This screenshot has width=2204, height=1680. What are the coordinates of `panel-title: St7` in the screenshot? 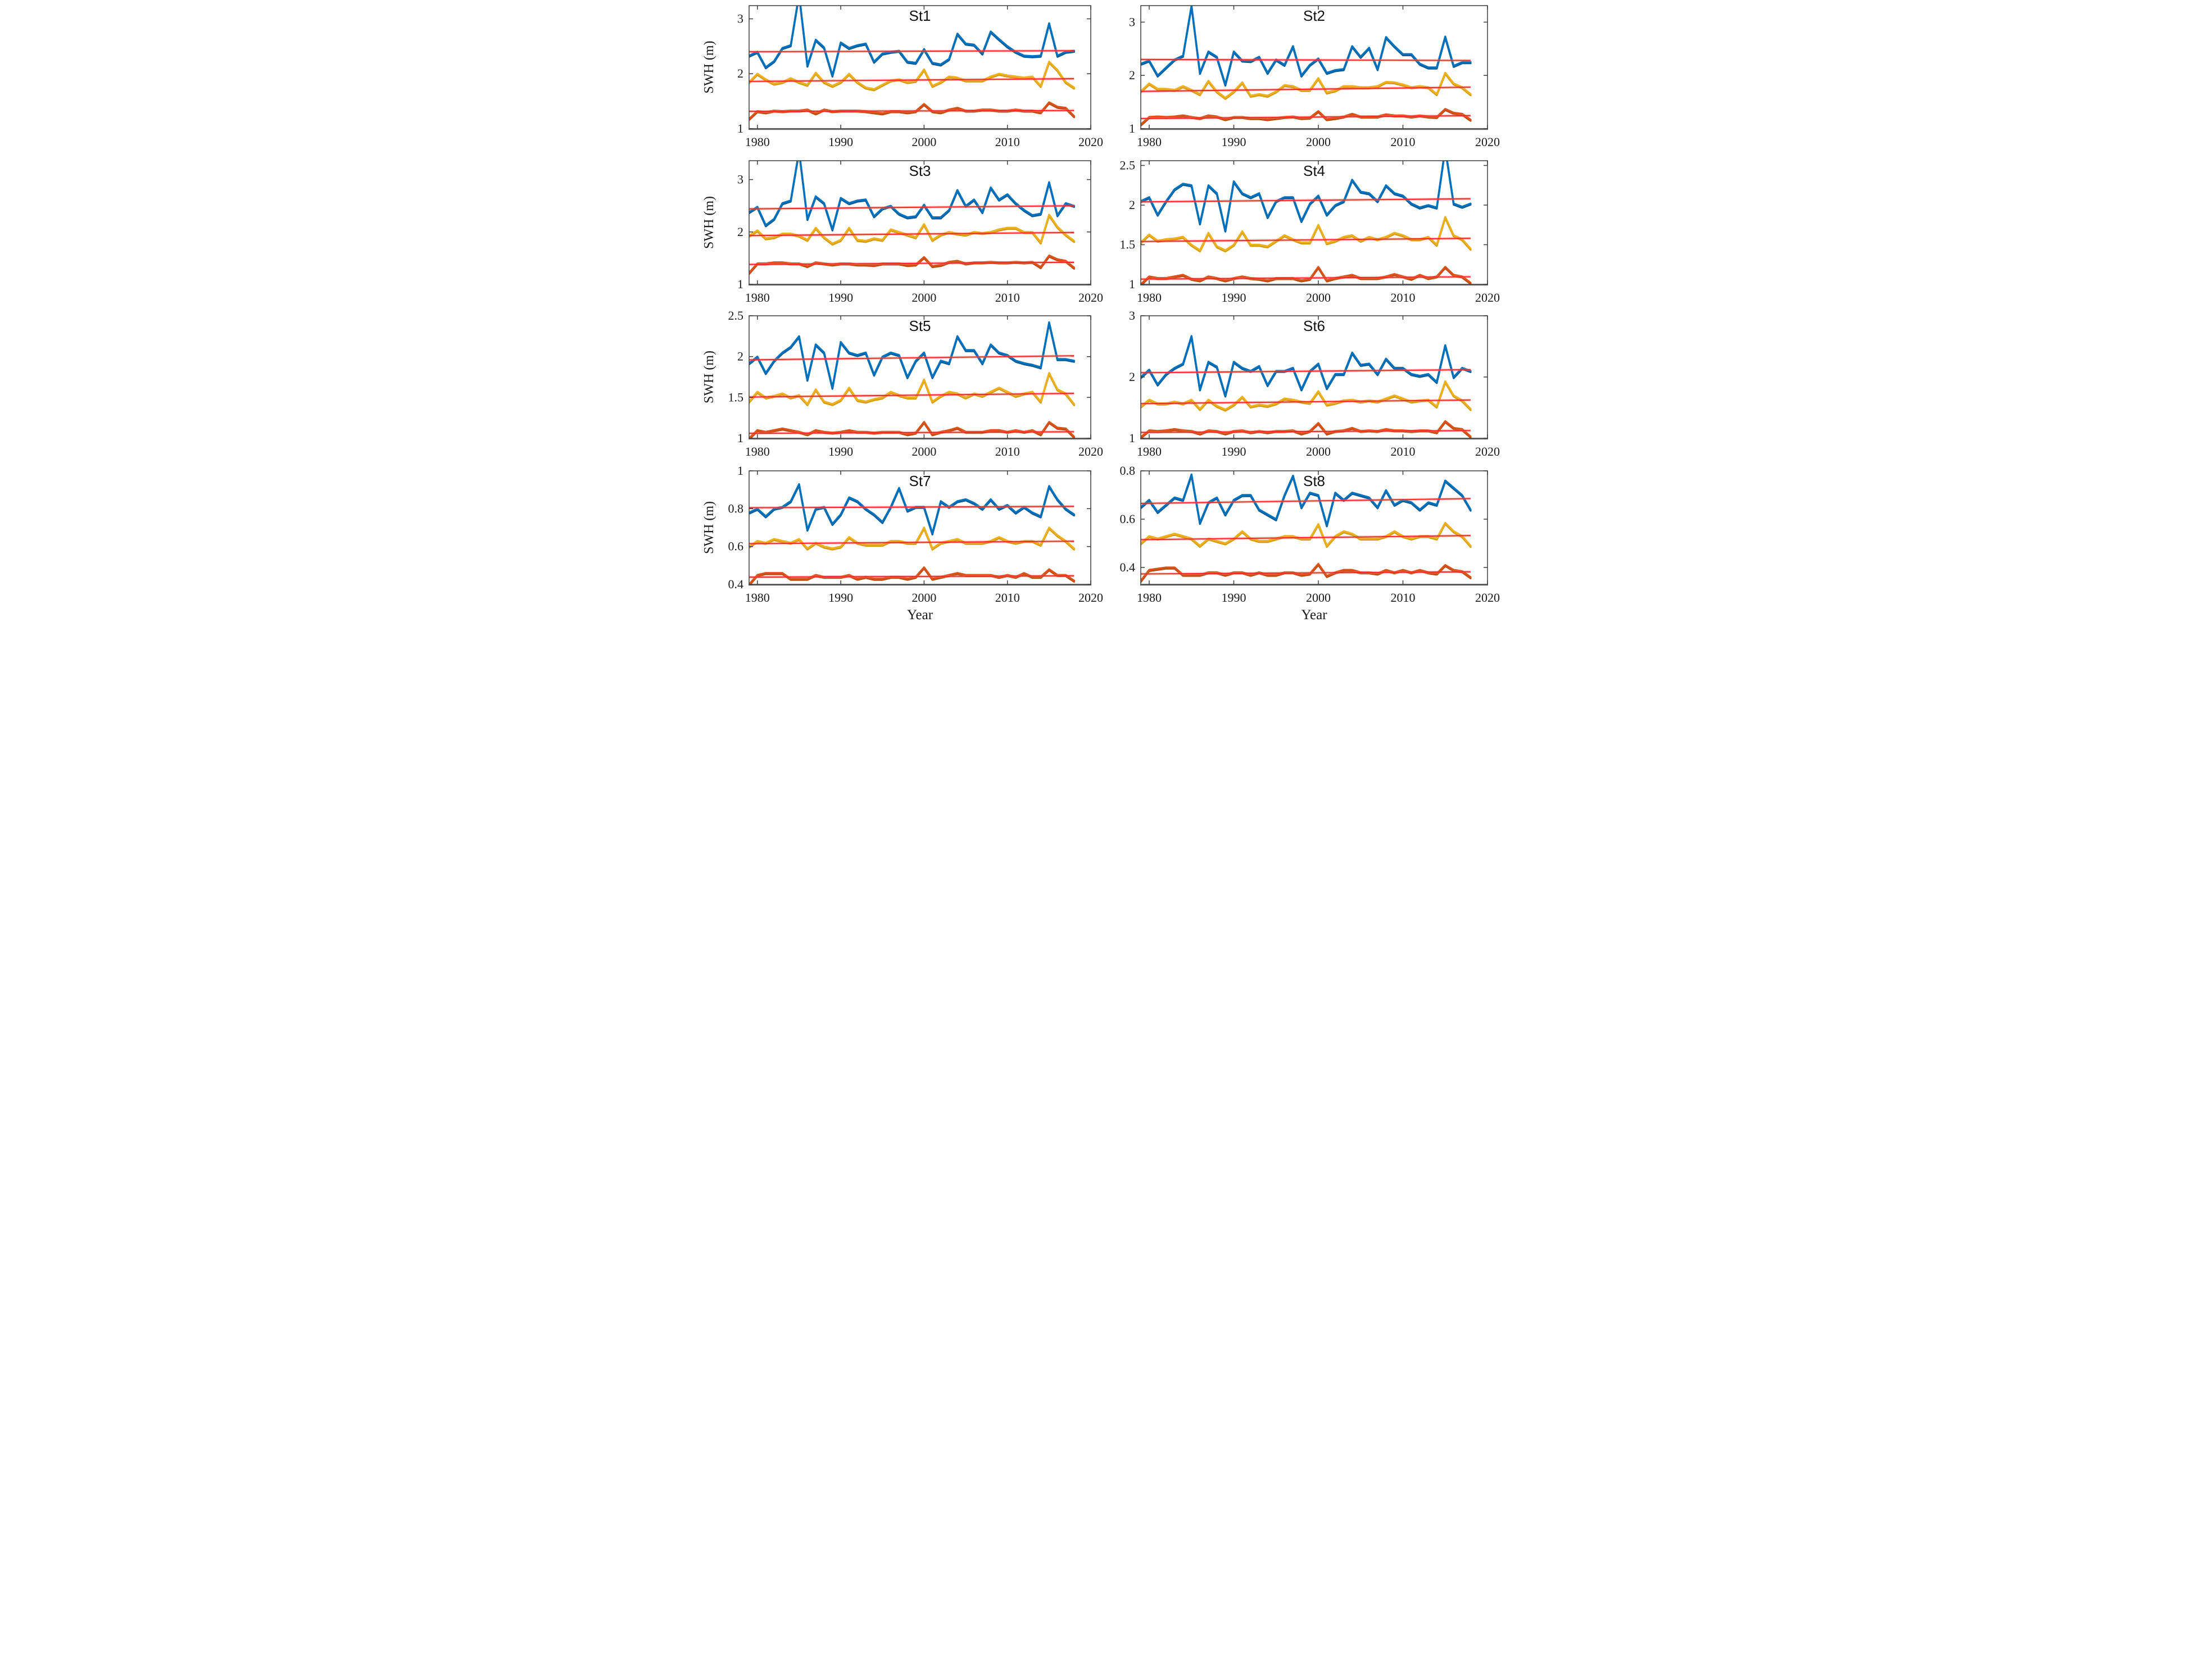 It's located at (920, 481).